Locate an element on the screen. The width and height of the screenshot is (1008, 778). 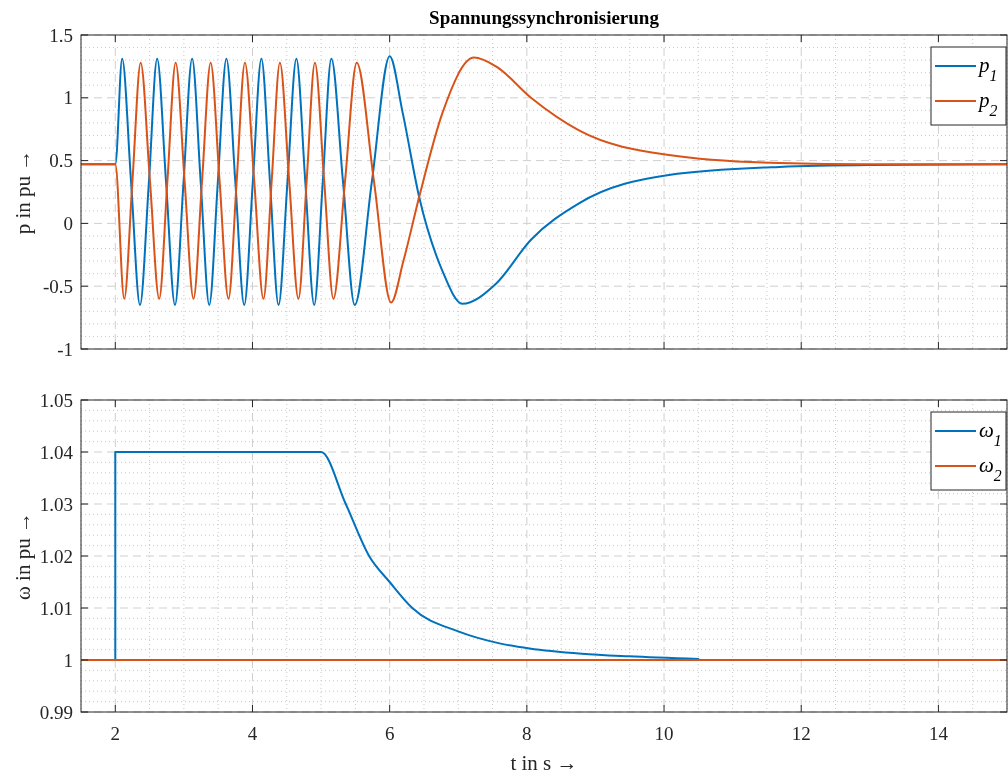
chart-title: Spannungssynchronisierung is located at coordinates (544, 17).